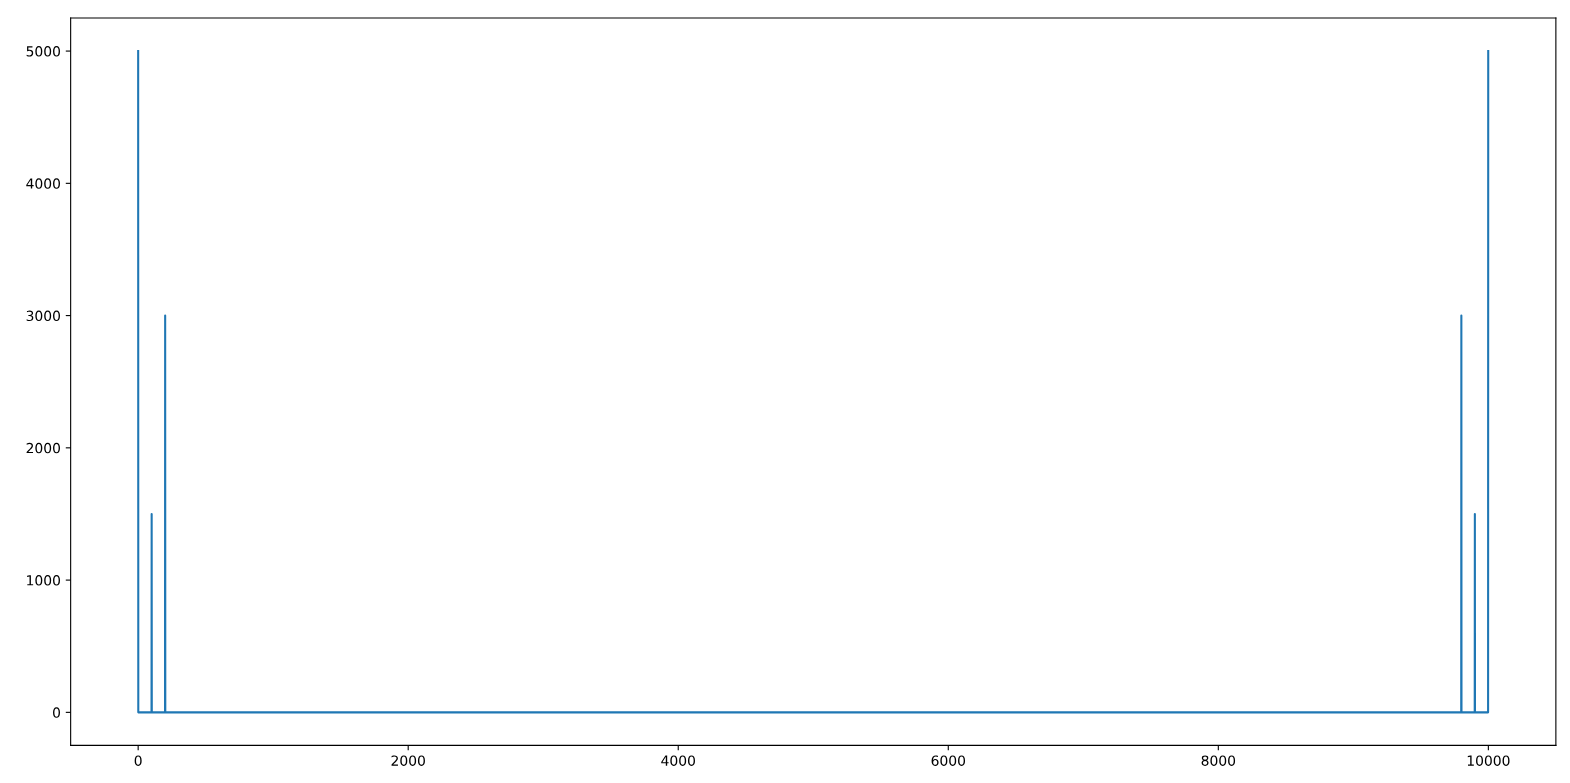  What do you see at coordinates (408, 760) in the screenshot?
I see `x-tick-label: 2000` at bounding box center [408, 760].